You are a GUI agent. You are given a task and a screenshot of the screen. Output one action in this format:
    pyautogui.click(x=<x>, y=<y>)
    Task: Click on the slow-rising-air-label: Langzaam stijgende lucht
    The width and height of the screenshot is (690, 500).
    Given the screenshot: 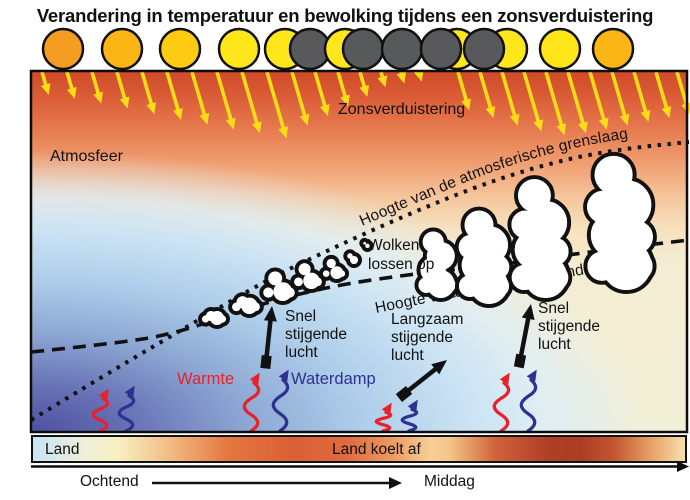 What is the action you would take?
    pyautogui.click(x=427, y=338)
    